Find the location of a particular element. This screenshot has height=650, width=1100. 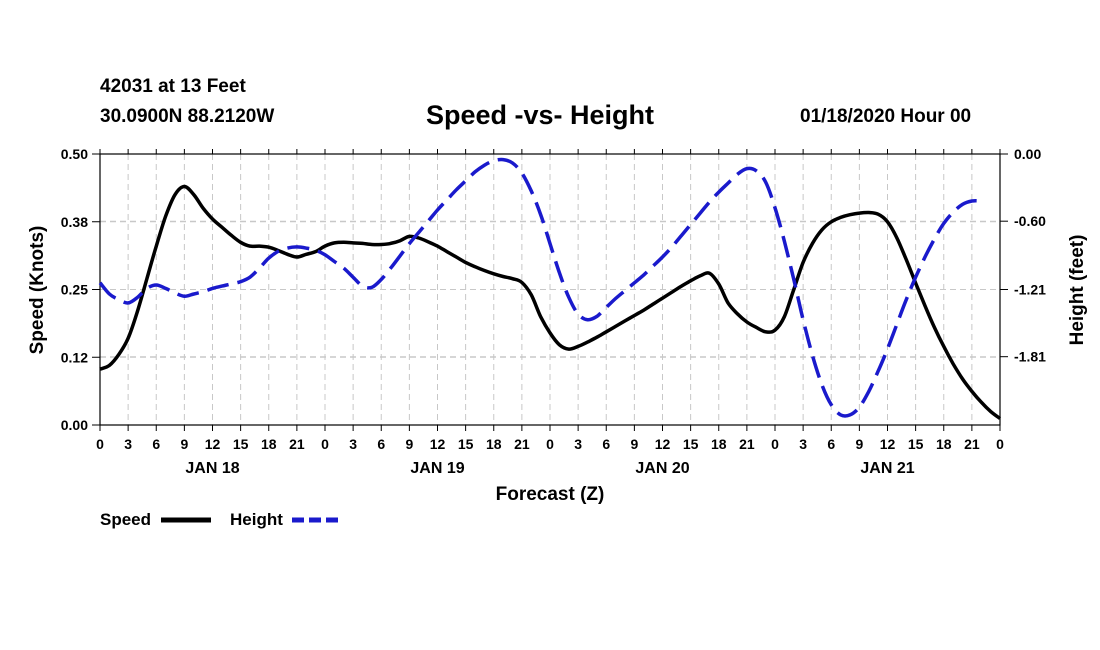

day-label: JAN 18 is located at coordinates (212, 468).